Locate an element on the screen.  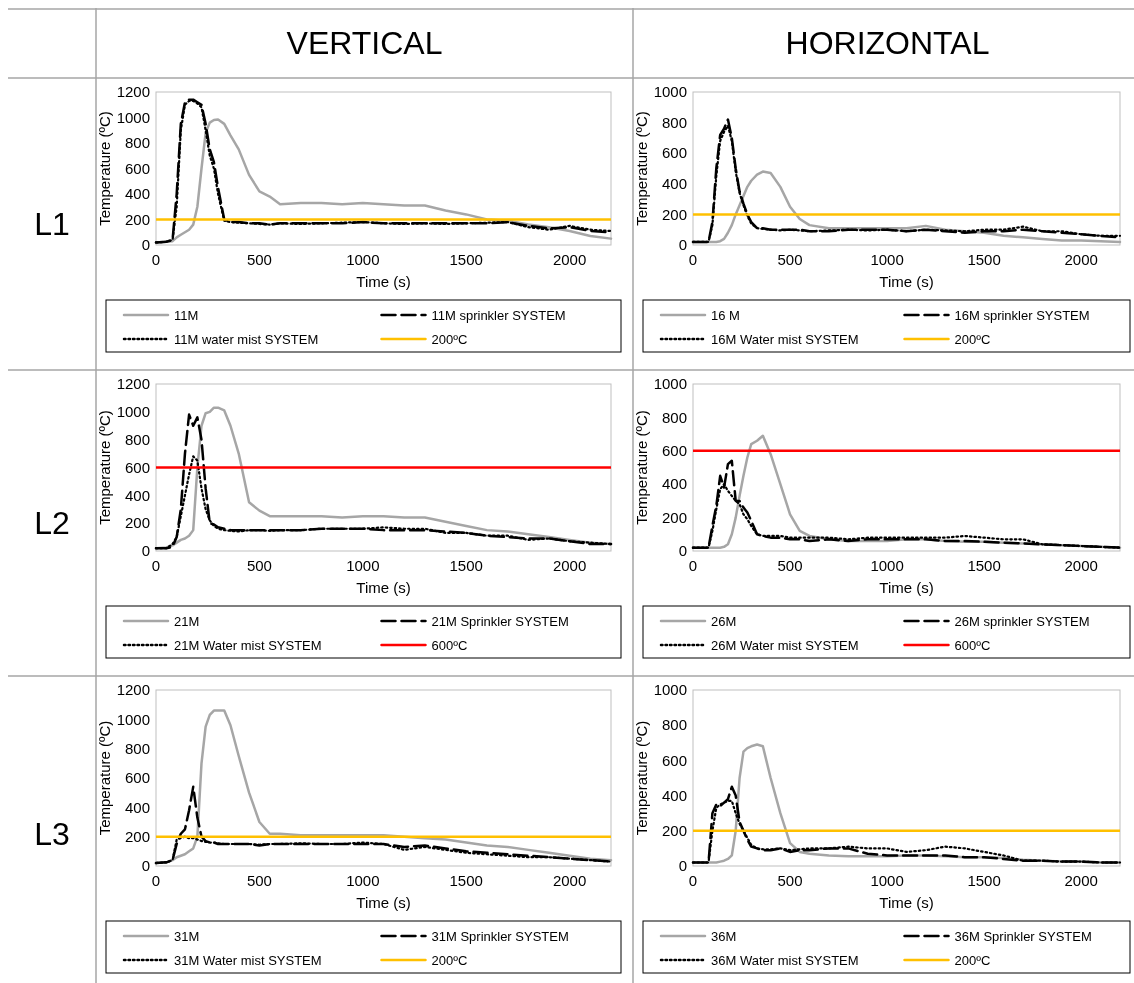
legend-label: 21M Water mist SYSTEM is located at coordinates (248, 645).